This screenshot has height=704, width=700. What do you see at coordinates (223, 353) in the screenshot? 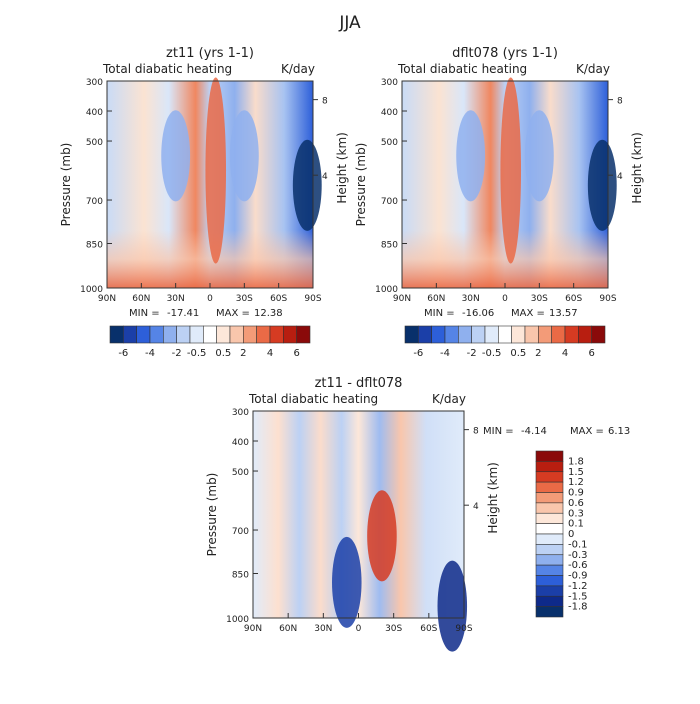
I see `colorbar-label: 0.5` at bounding box center [223, 353].